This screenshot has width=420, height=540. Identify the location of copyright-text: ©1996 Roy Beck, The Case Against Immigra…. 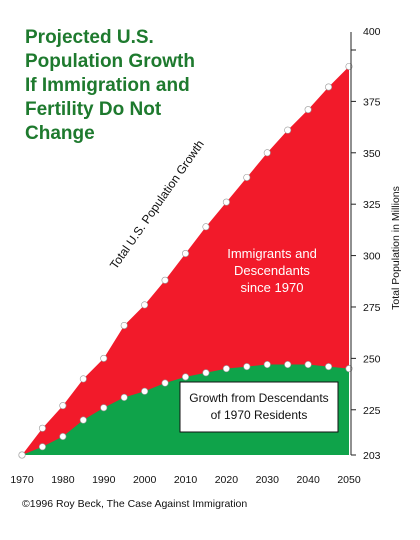
(134, 504).